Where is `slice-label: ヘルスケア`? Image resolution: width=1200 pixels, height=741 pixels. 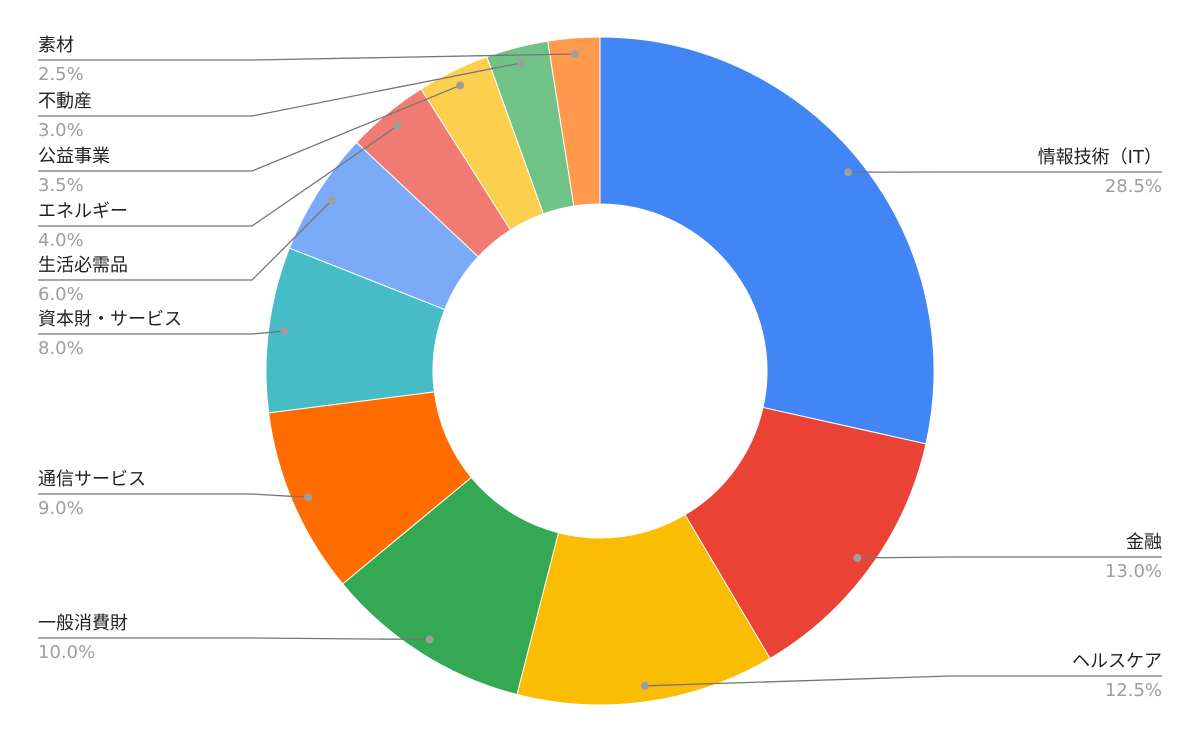
slice-label: ヘルスケア is located at coordinates (1117, 661).